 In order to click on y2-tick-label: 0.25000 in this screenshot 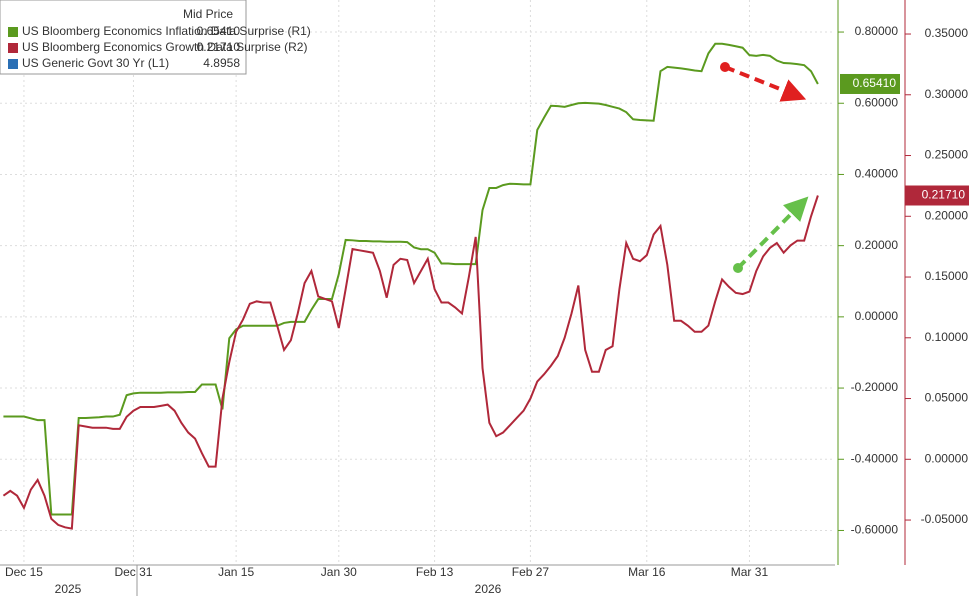, I will do `click(947, 155)`.